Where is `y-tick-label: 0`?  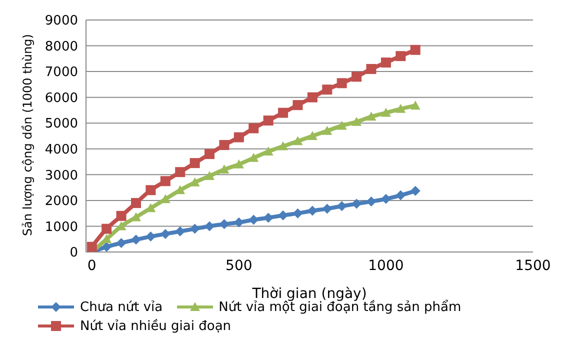 y-tick-label: 0 is located at coordinates (74, 253).